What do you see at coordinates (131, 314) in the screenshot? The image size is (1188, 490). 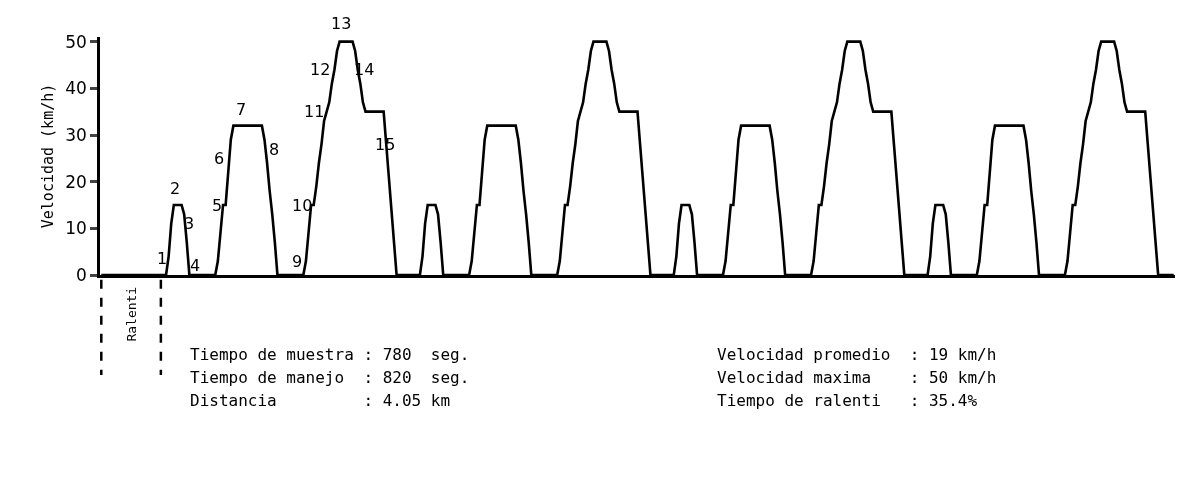 I see `text: Ralenti` at bounding box center [131, 314].